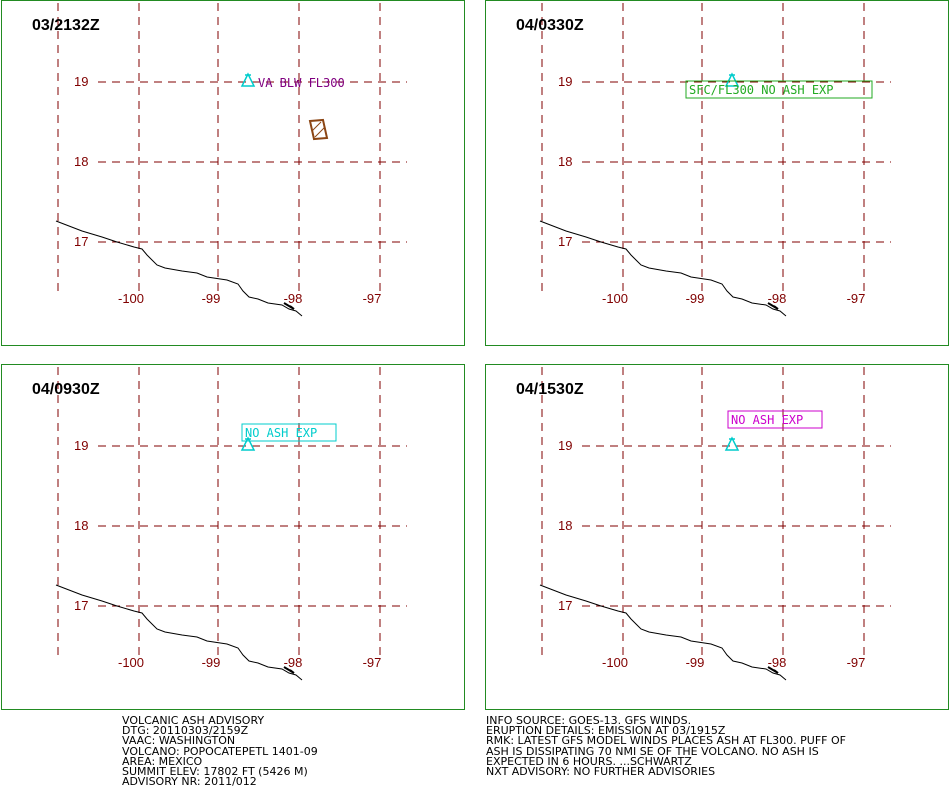 This screenshot has height=812, width=950. What do you see at coordinates (162, 761) in the screenshot?
I see `advisory-line: AREA: MEXICO` at bounding box center [162, 761].